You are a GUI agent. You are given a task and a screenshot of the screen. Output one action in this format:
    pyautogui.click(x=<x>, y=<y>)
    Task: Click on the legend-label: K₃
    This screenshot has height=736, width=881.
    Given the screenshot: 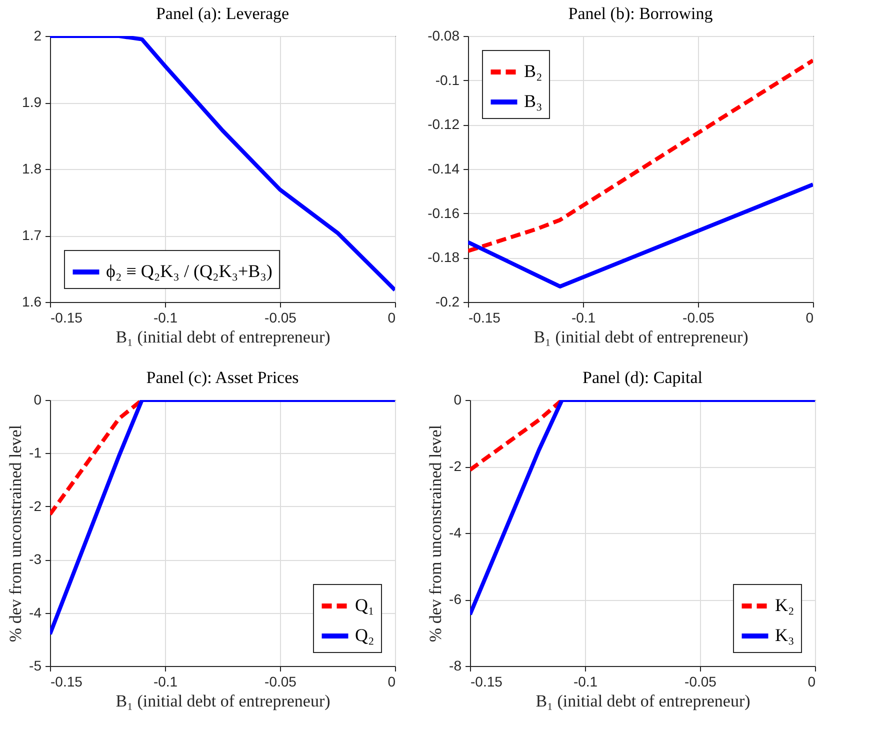 What is the action you would take?
    pyautogui.click(x=784, y=635)
    